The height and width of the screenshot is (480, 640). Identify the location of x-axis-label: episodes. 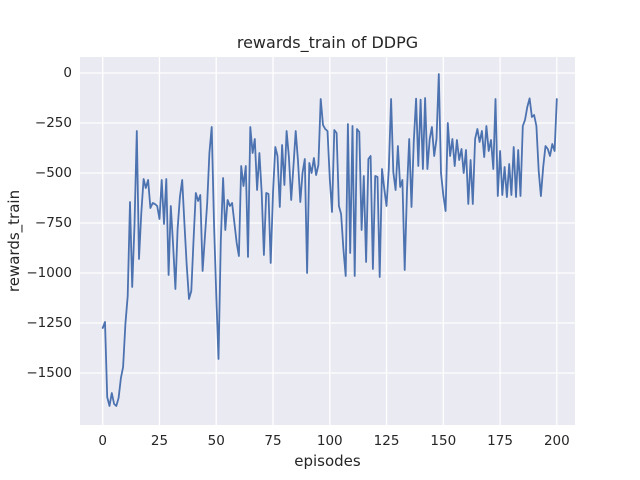
(327, 461).